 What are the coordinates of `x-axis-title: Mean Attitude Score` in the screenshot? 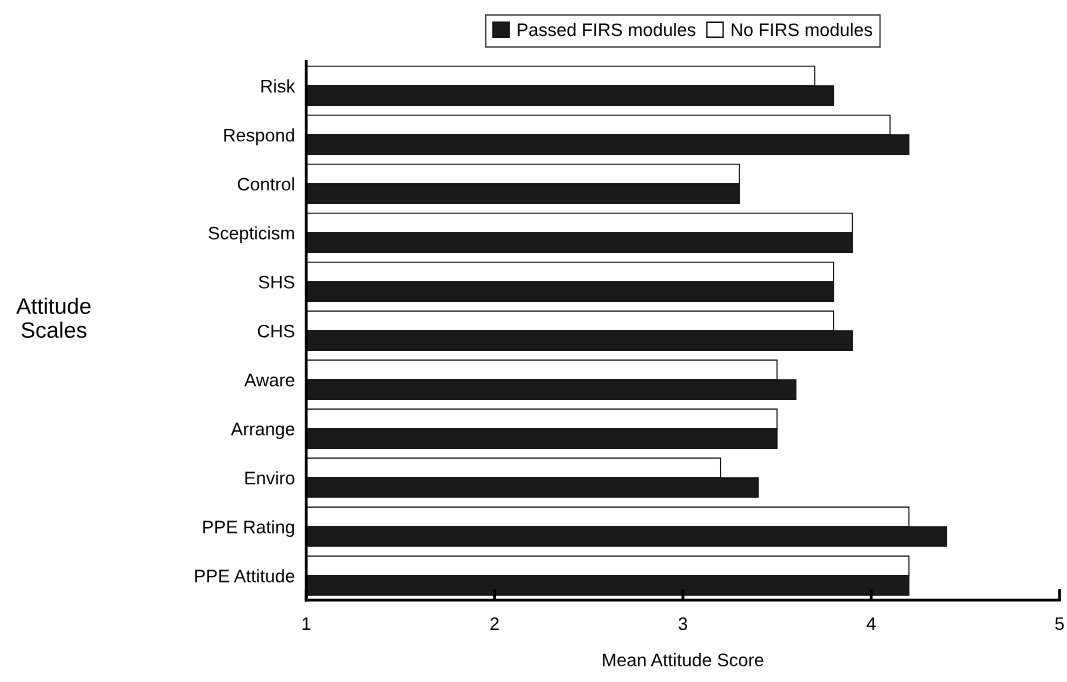 It's located at (683, 660).